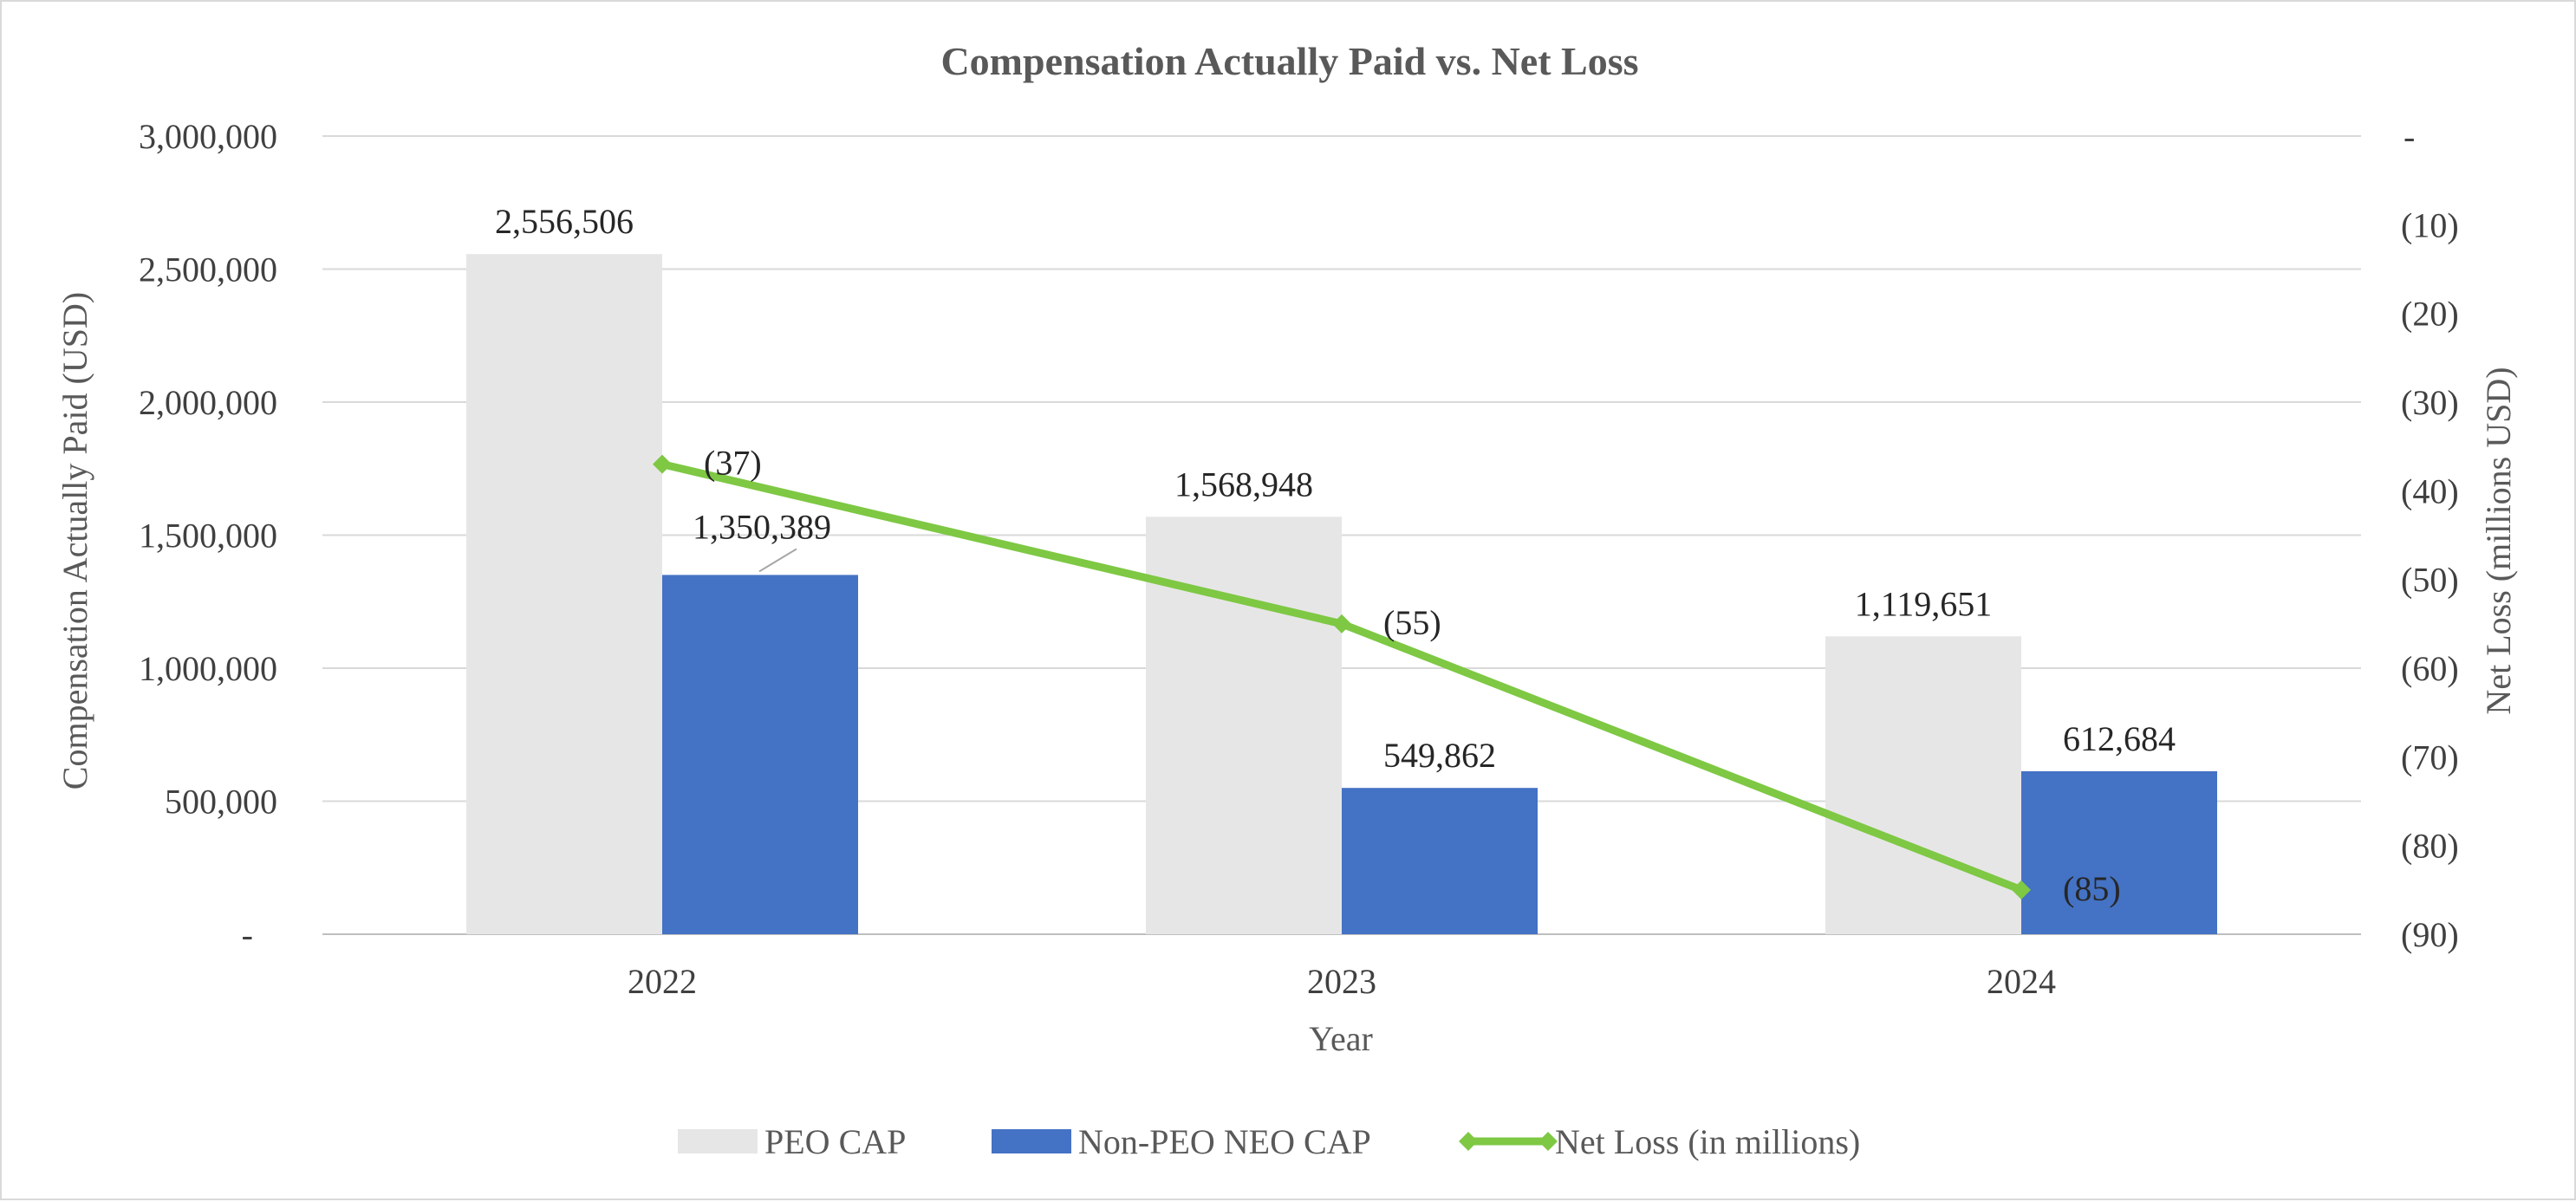 This screenshot has height=1202, width=2576. What do you see at coordinates (1224, 1141) in the screenshot?
I see `legend-label-non-peo-neo-cap: Non-PEO NEO CAP` at bounding box center [1224, 1141].